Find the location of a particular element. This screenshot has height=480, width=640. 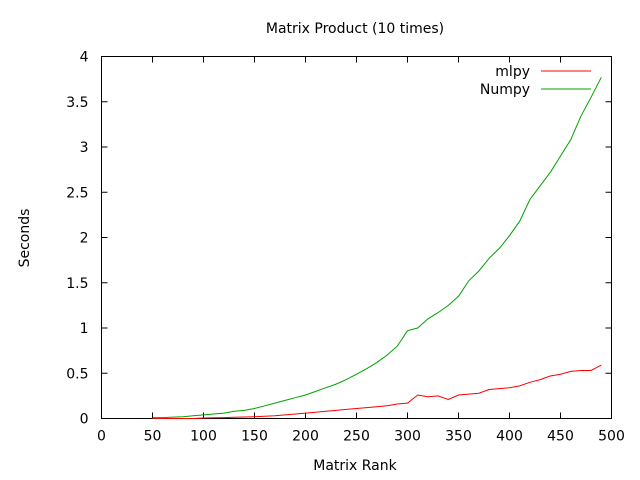

x-tick-label: 50 is located at coordinates (153, 437).